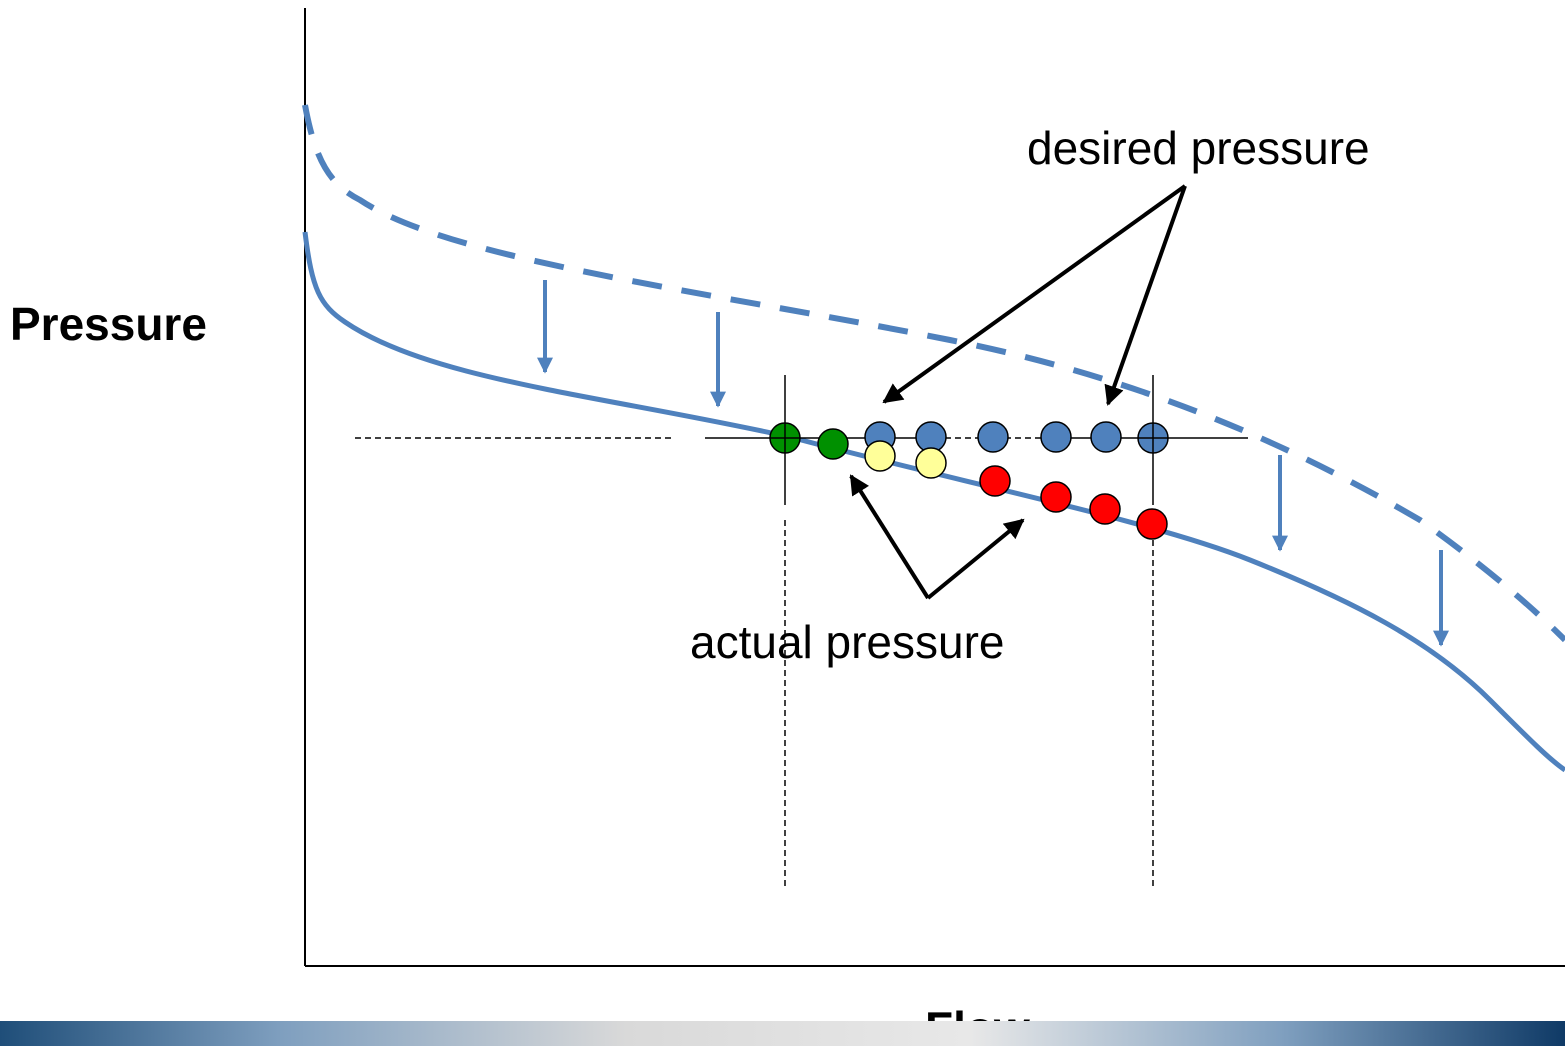 Image resolution: width=1565 pixels, height=1046 pixels. Describe the element at coordinates (782, 1033) in the screenshot. I see `footer-bar` at that location.